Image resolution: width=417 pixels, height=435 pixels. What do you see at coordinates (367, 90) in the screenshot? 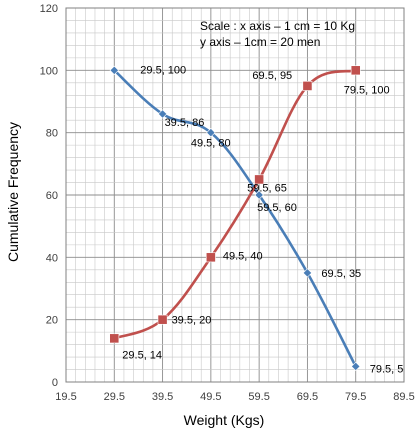
I see `data-label: 79.5, 100` at bounding box center [367, 90].